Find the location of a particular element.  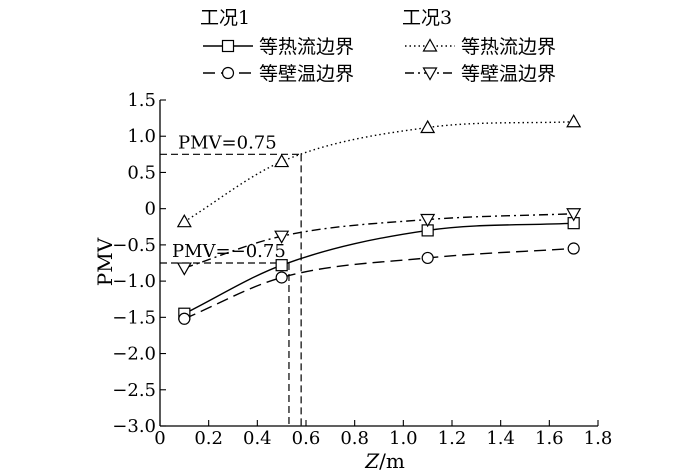

y-tick-label: −2.5 is located at coordinates (134, 390).